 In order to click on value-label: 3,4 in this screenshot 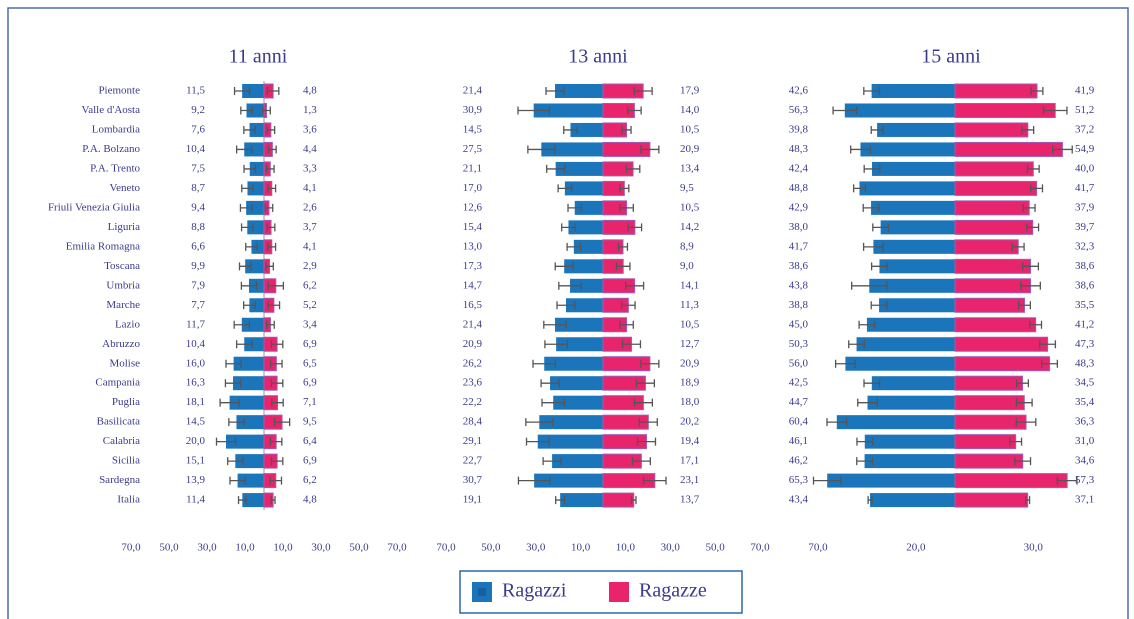, I will do `click(310, 324)`.